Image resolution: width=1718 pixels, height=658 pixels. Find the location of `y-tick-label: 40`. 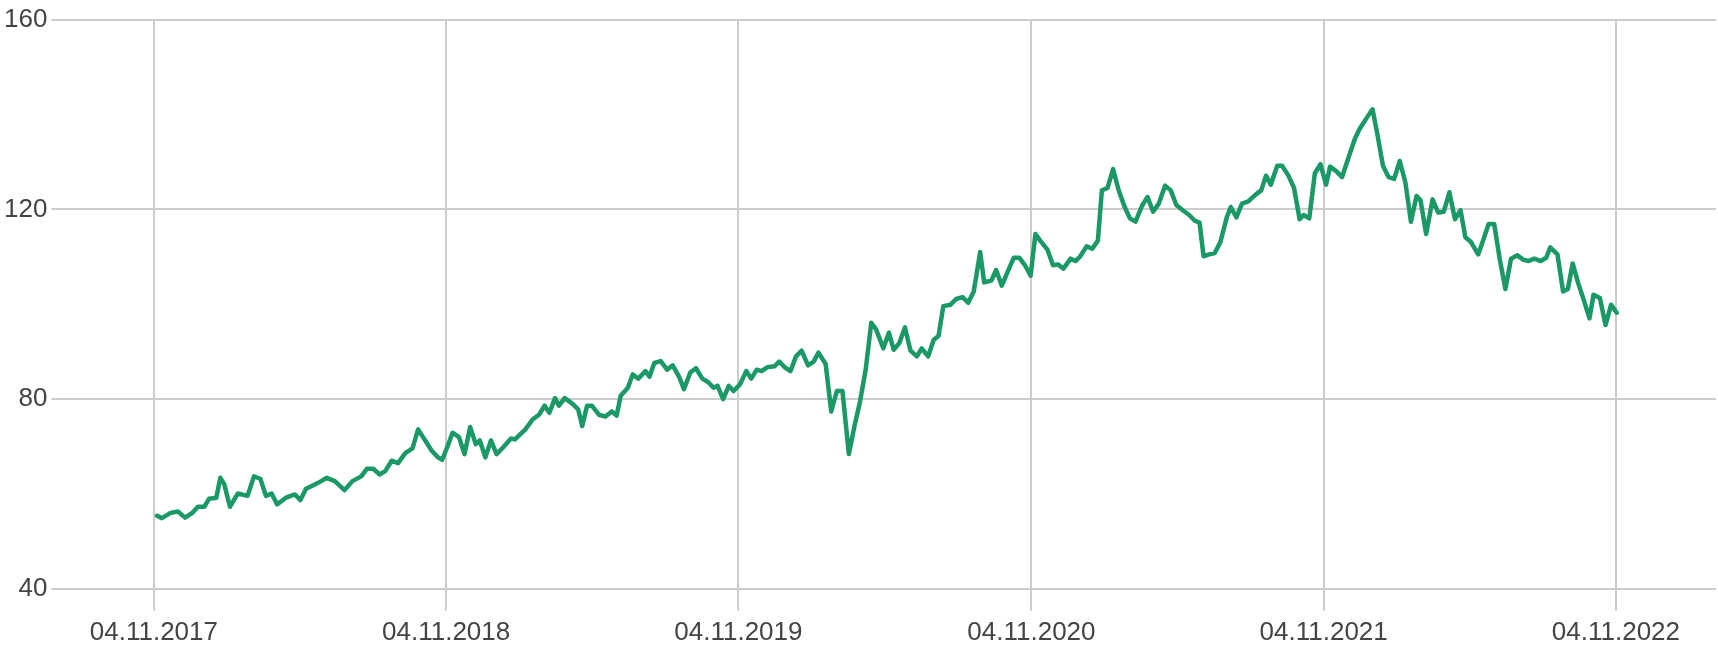

y-tick-label: 40 is located at coordinates (33, 586).